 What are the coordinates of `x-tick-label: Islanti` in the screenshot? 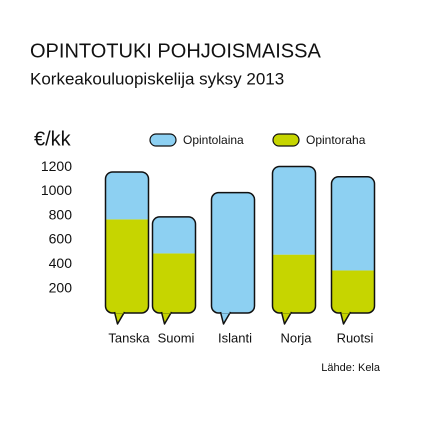 It's located at (235, 337).